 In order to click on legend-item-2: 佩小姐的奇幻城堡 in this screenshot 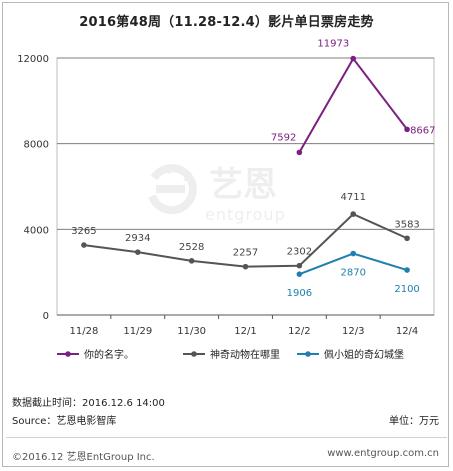, I will do `click(350, 354)`.